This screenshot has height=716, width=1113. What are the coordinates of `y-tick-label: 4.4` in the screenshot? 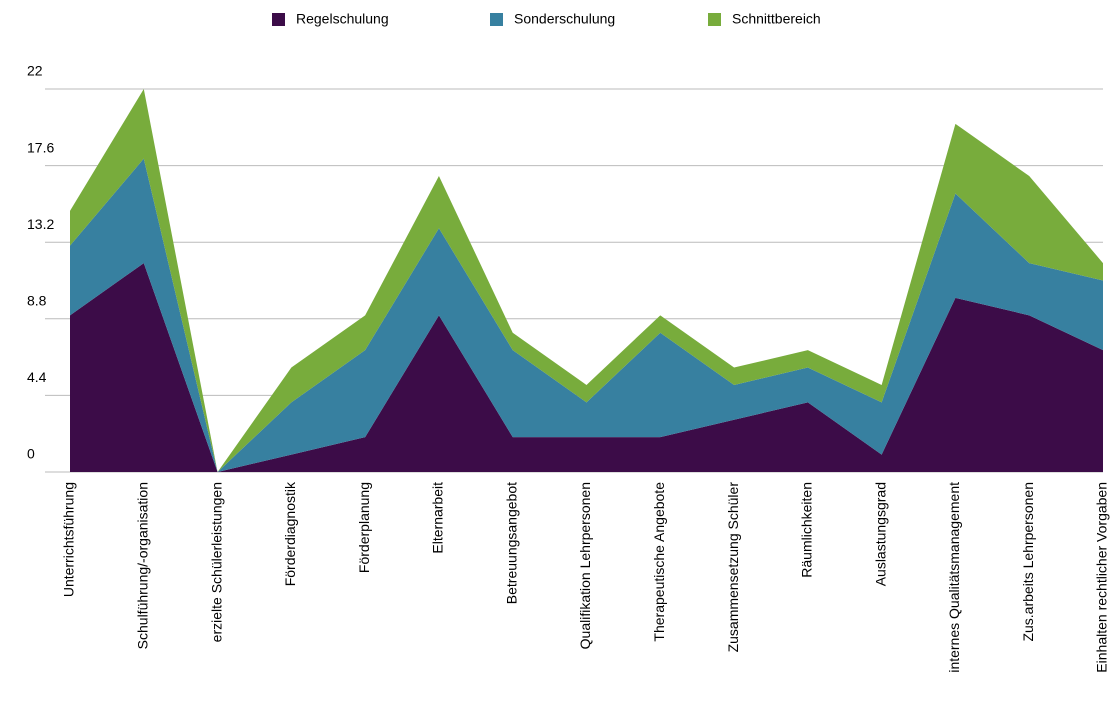 It's located at (37, 377).